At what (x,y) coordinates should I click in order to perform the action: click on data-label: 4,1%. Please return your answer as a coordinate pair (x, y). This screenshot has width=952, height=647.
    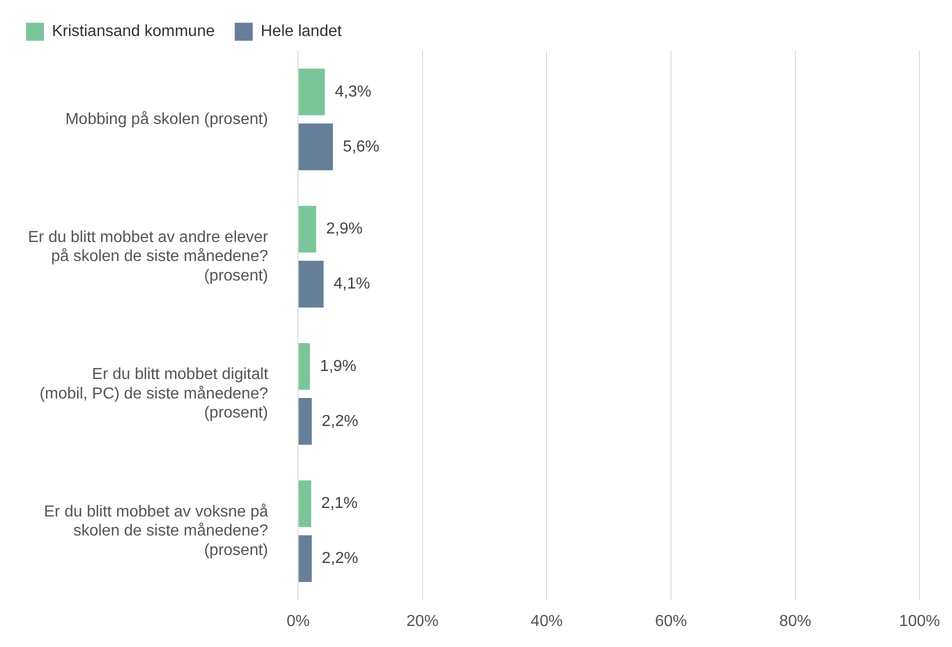
    Looking at the image, I should click on (352, 284).